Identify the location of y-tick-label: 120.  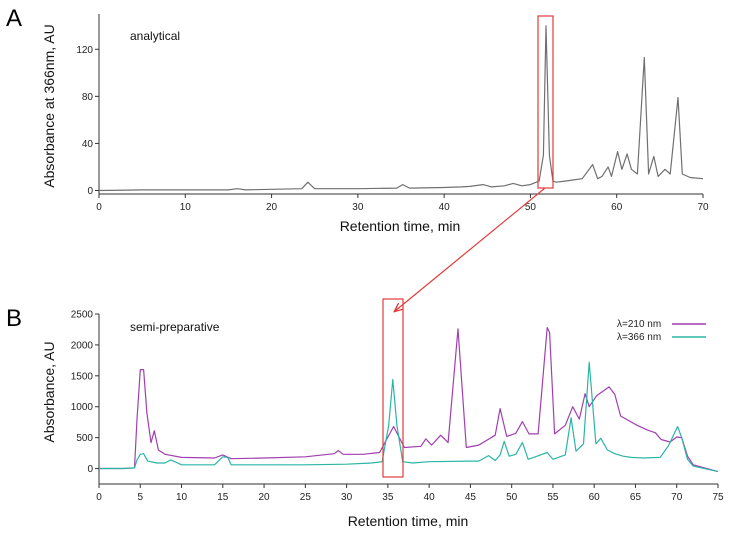
(84, 50).